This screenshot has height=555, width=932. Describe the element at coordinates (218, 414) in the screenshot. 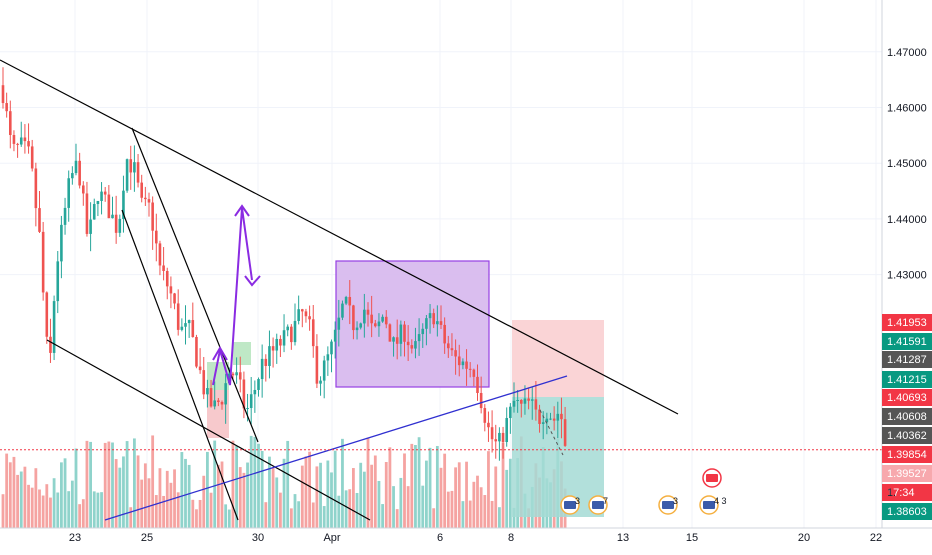

I see `small-pink-box` at that location.